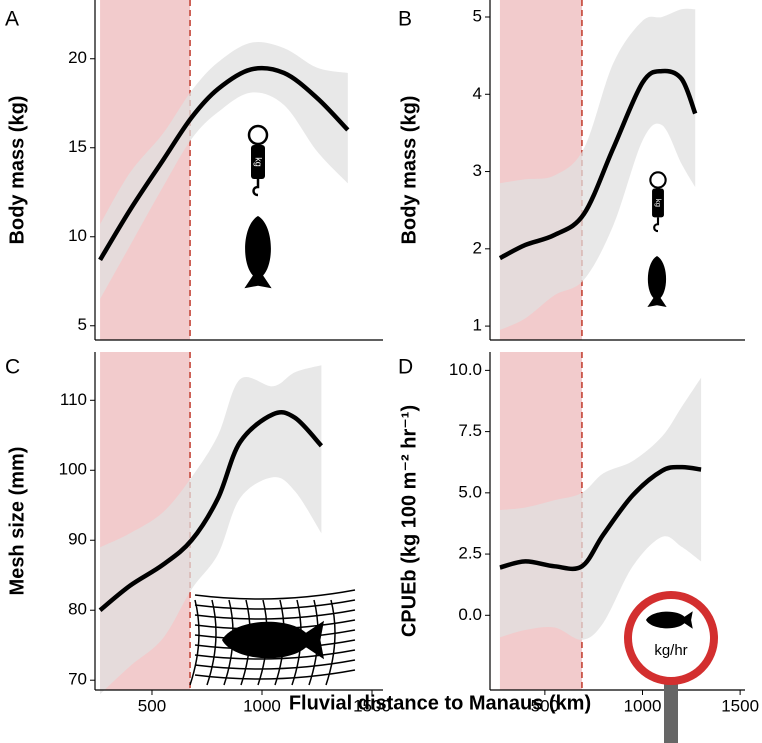  I want to click on y-tick-label: 4, so click(477, 93).